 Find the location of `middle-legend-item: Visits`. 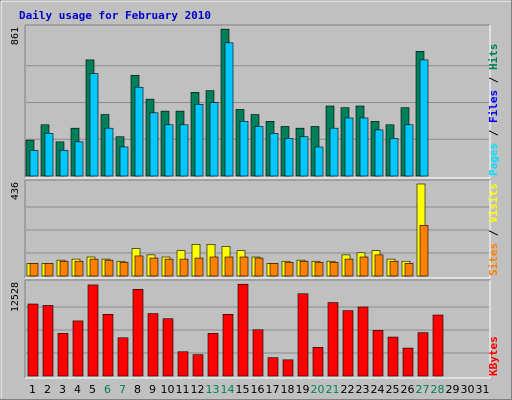

middle-legend-item: Visits is located at coordinates (493, 203).